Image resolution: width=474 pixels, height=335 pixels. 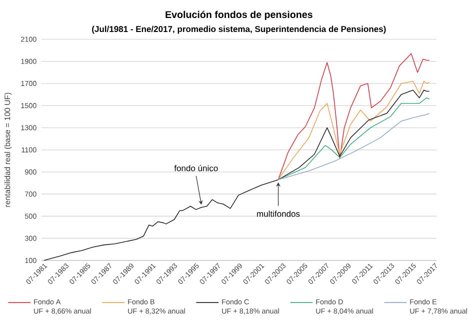 I want to click on annotation: fondo único, so click(x=196, y=168).